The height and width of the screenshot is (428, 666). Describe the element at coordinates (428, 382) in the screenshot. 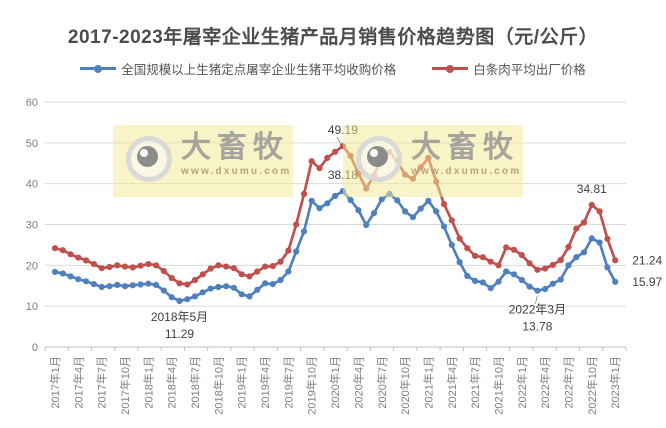

I see `x-axis-label: 2021年1月` at that location.